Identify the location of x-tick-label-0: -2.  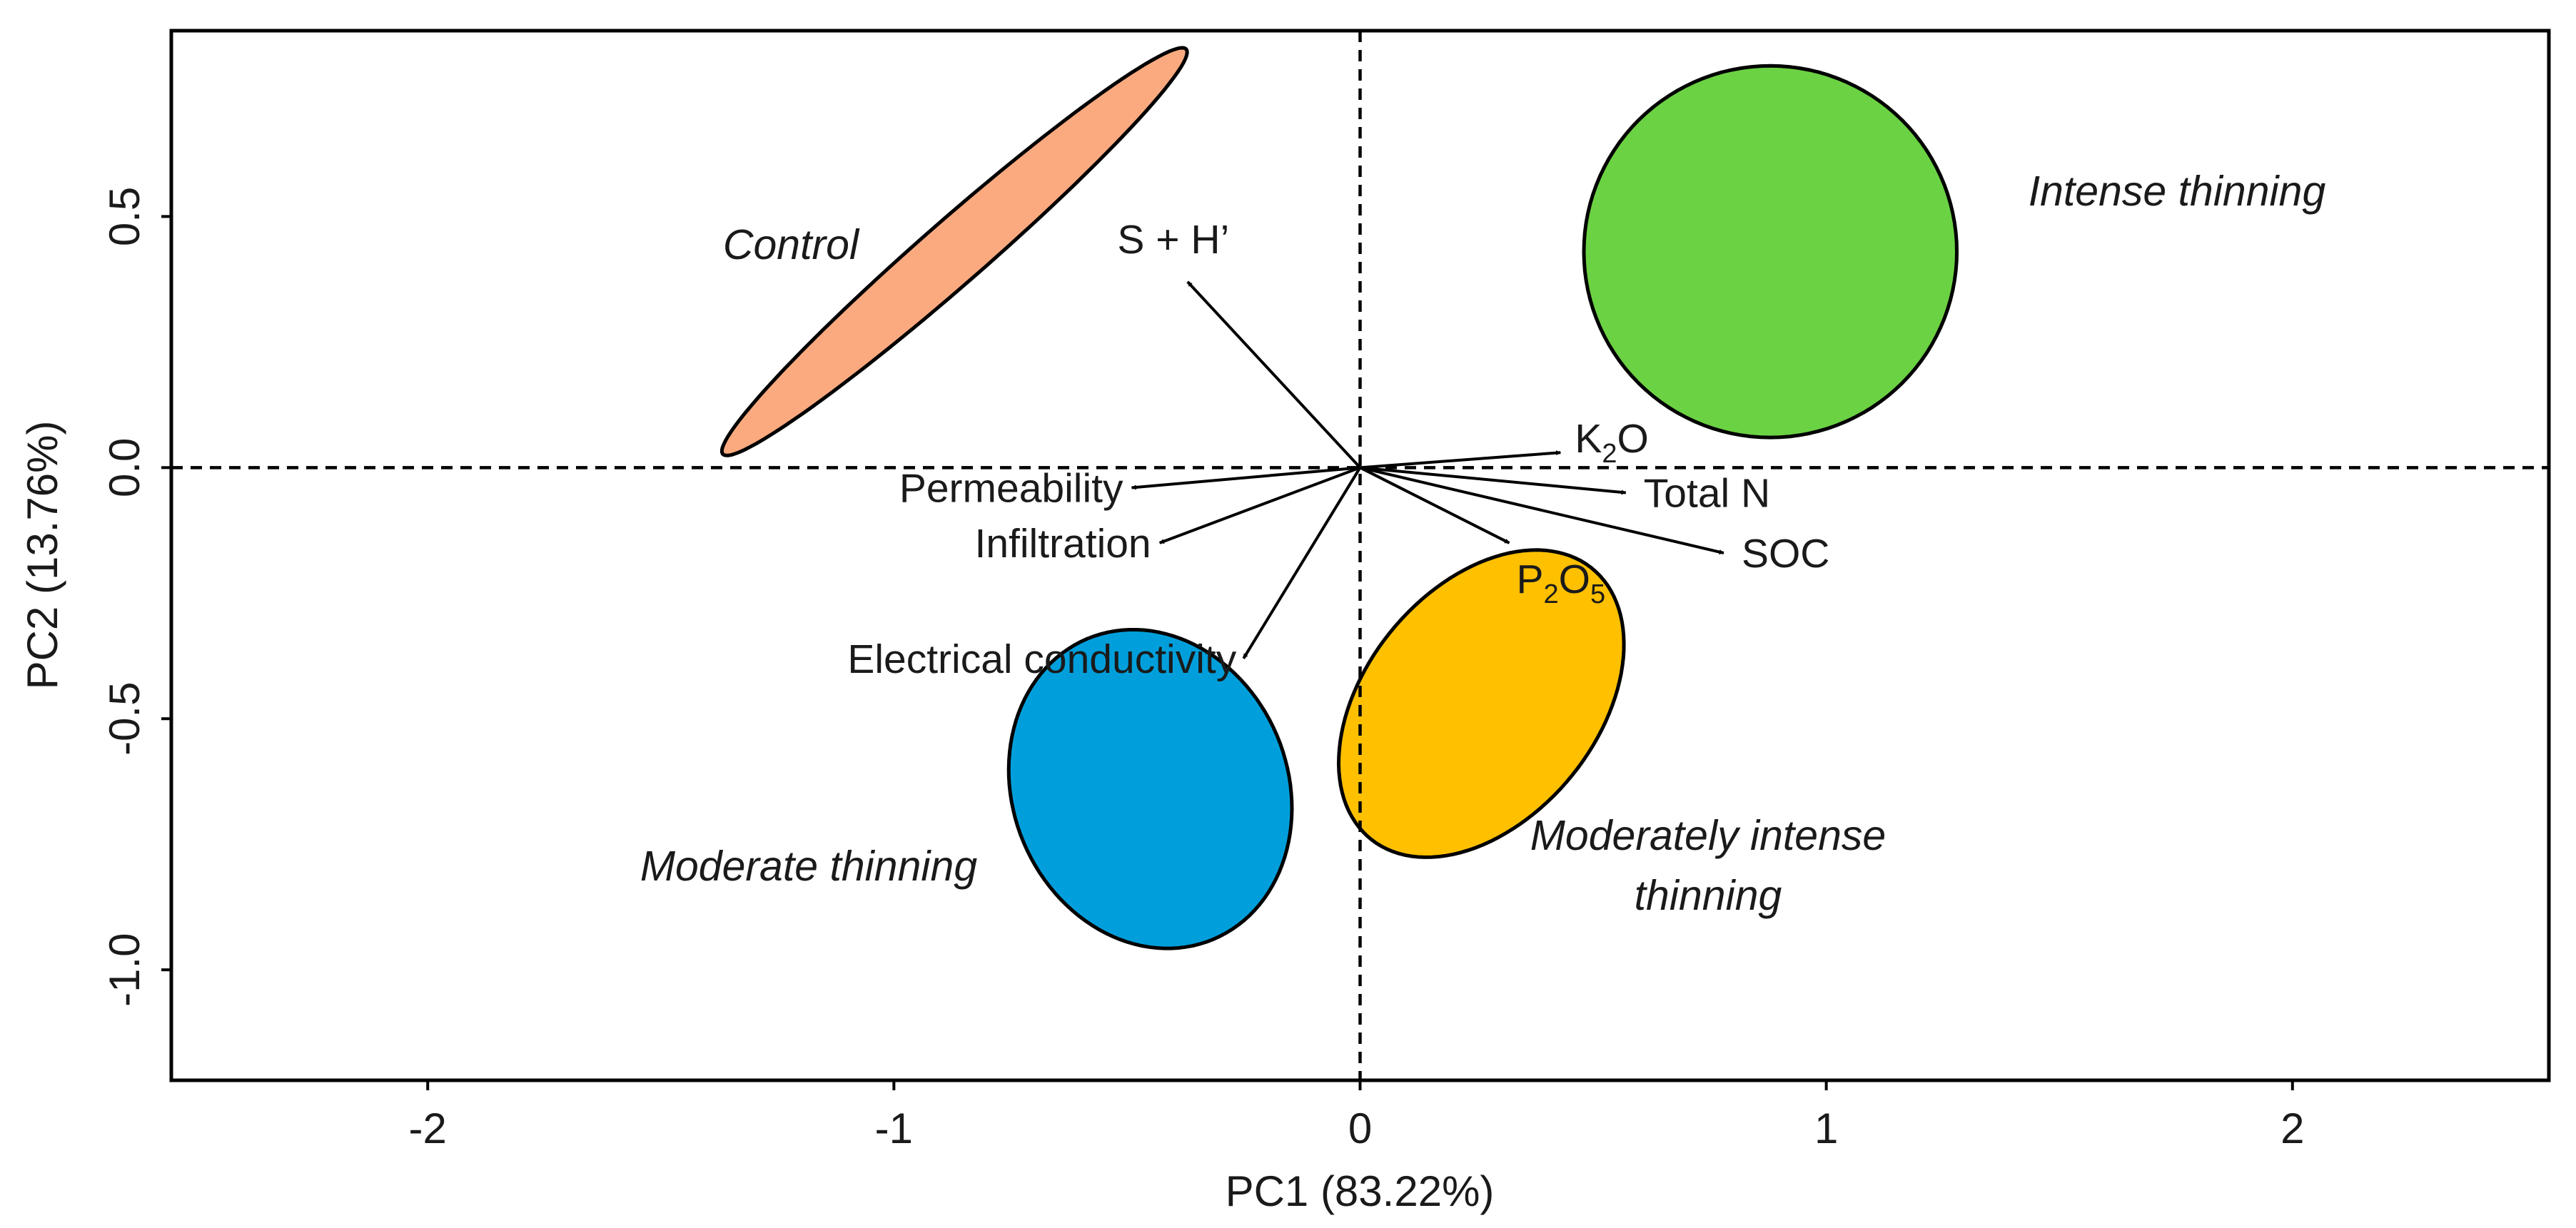
(428, 1128).